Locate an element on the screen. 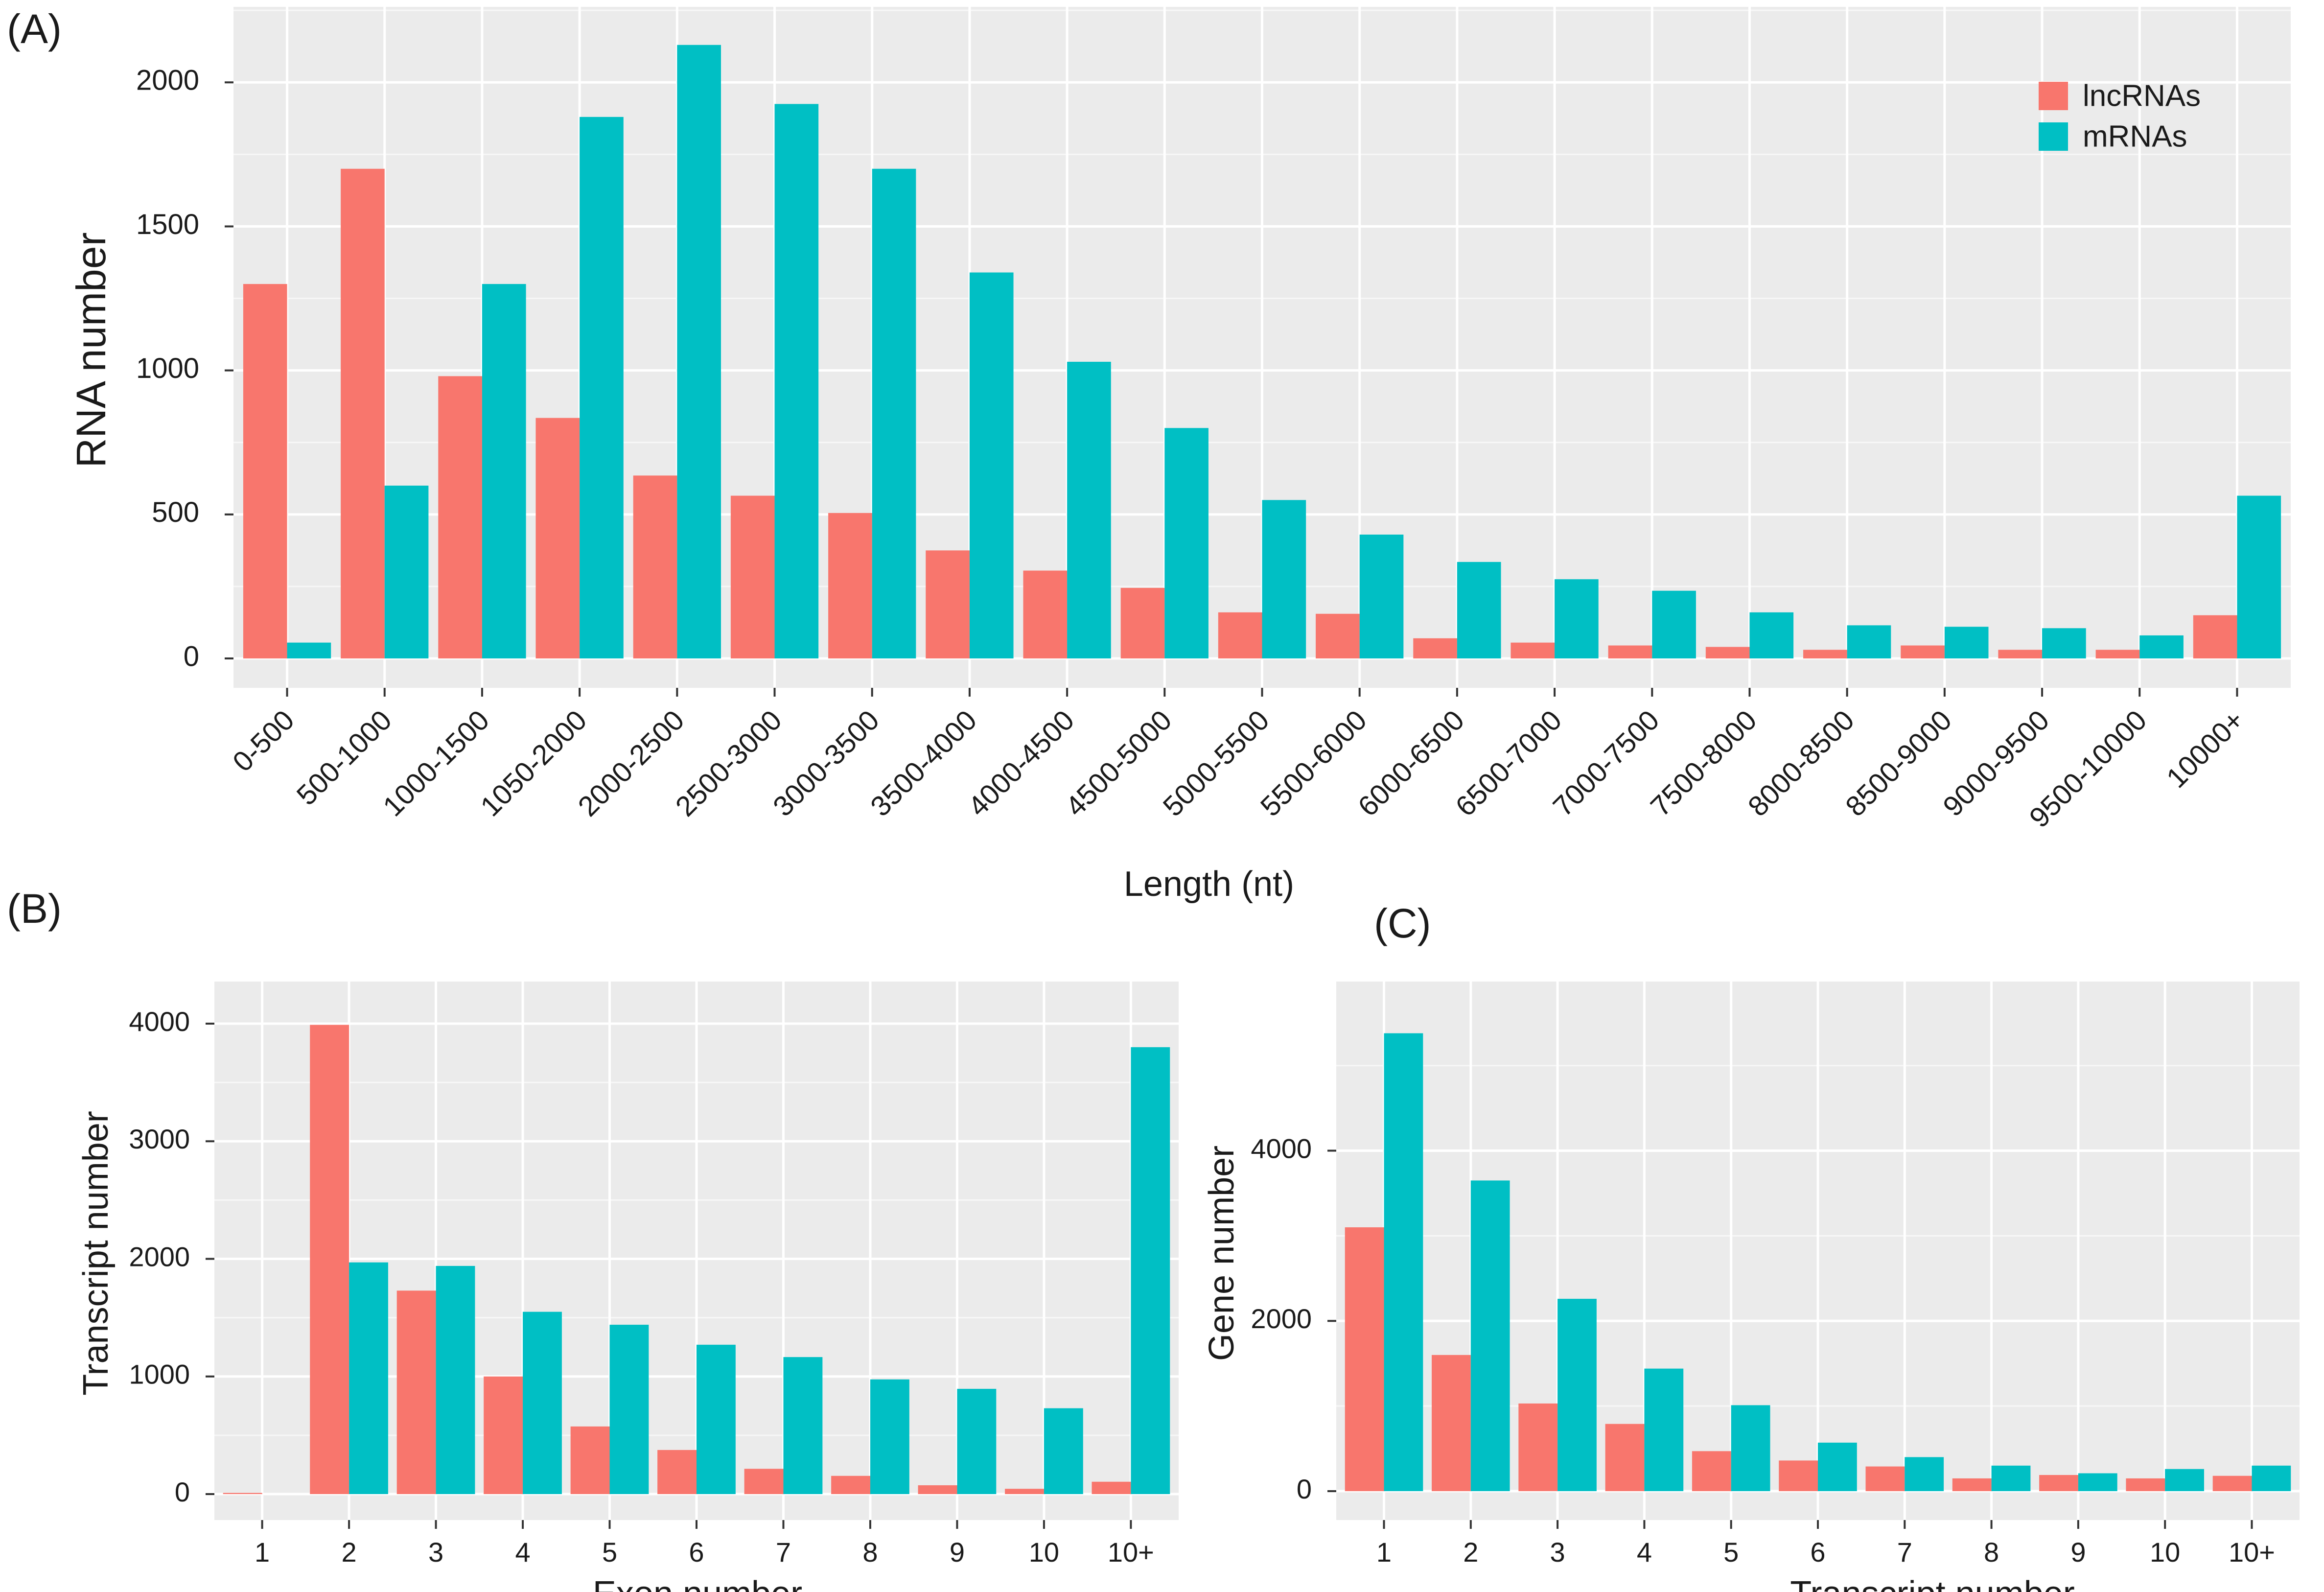 This screenshot has width=2324, height=1592. bar-mrnas-10000plus is located at coordinates (2259, 576).